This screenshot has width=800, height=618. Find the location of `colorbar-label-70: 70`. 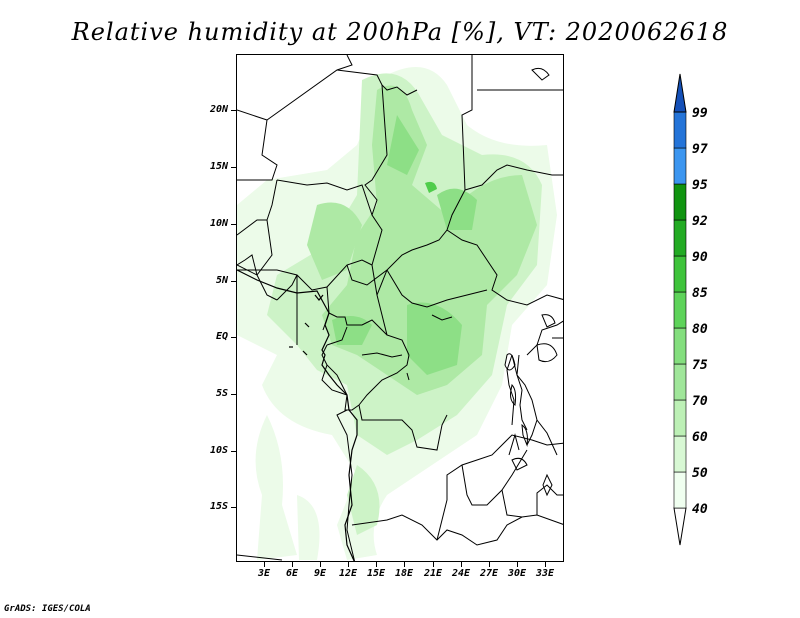

colorbar-label-70: 70 is located at coordinates (700, 401).